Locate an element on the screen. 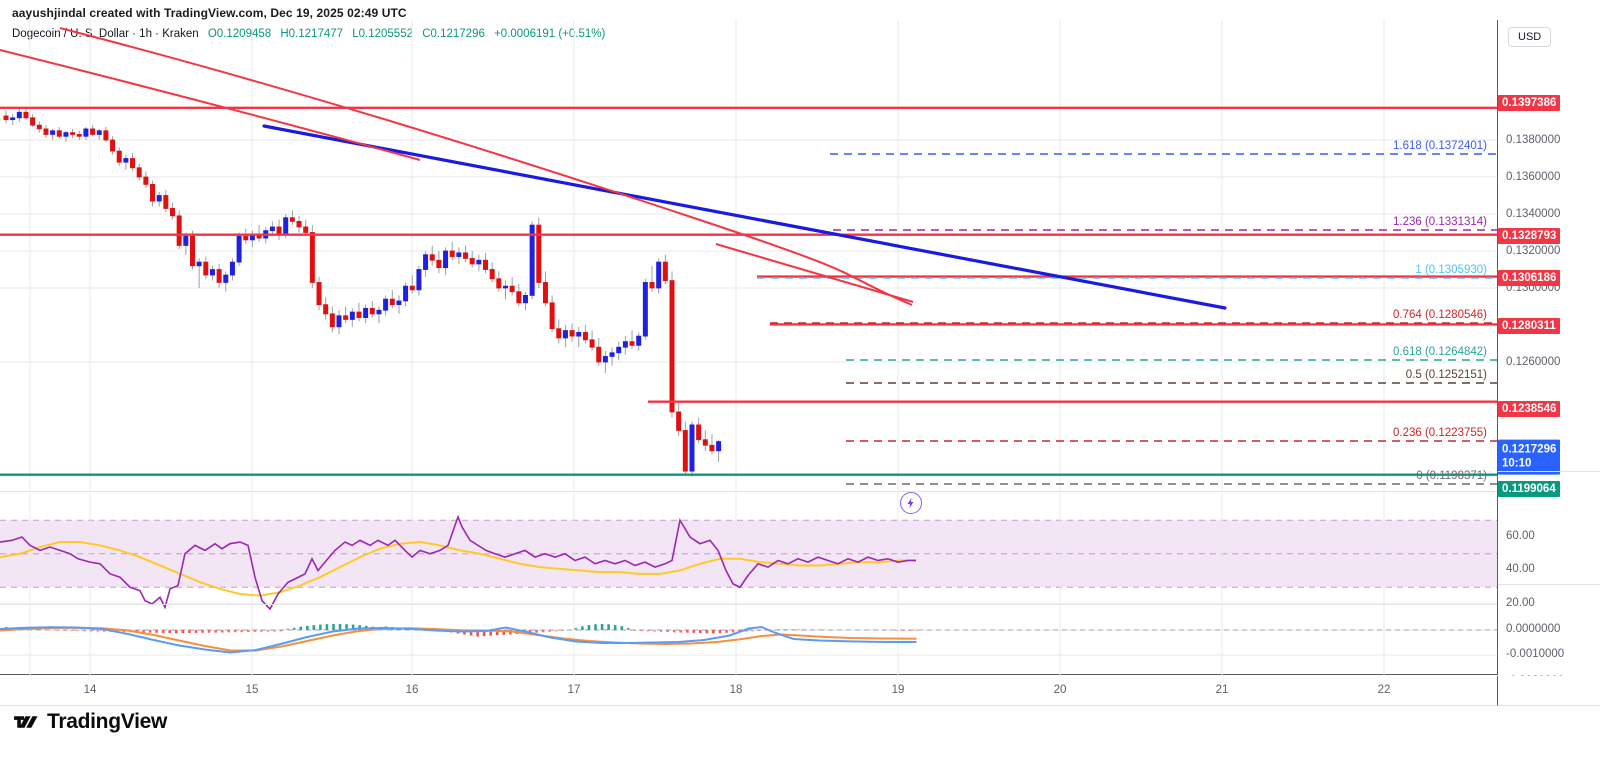 The width and height of the screenshot is (1600, 763). level-price-tag: 0.1328793 is located at coordinates (1529, 236).